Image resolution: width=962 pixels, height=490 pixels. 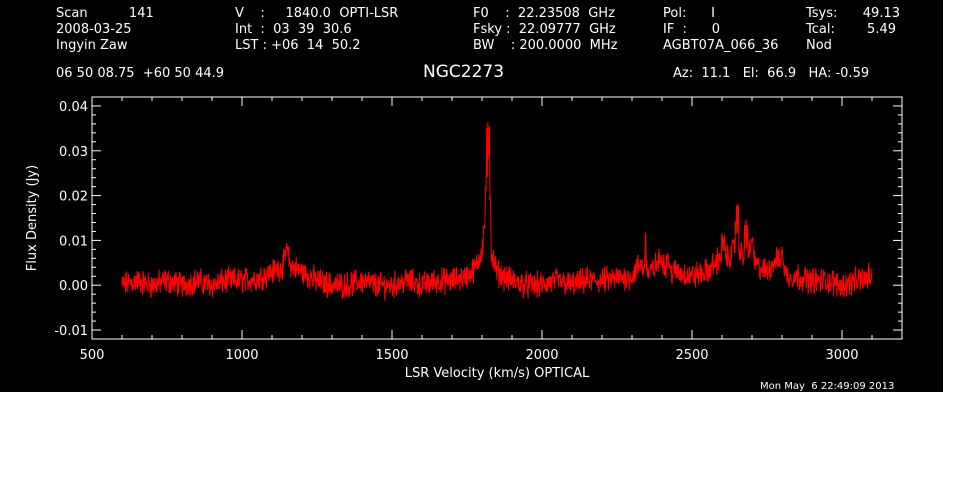 I want to click on source-coordinates: 06 50 08.75 +60 50 44.9, so click(x=140, y=73).